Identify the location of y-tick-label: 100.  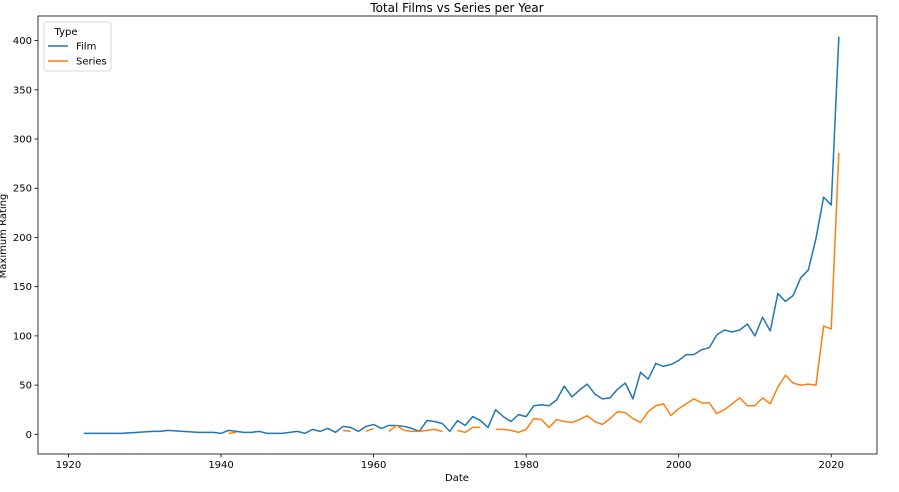
(22, 336).